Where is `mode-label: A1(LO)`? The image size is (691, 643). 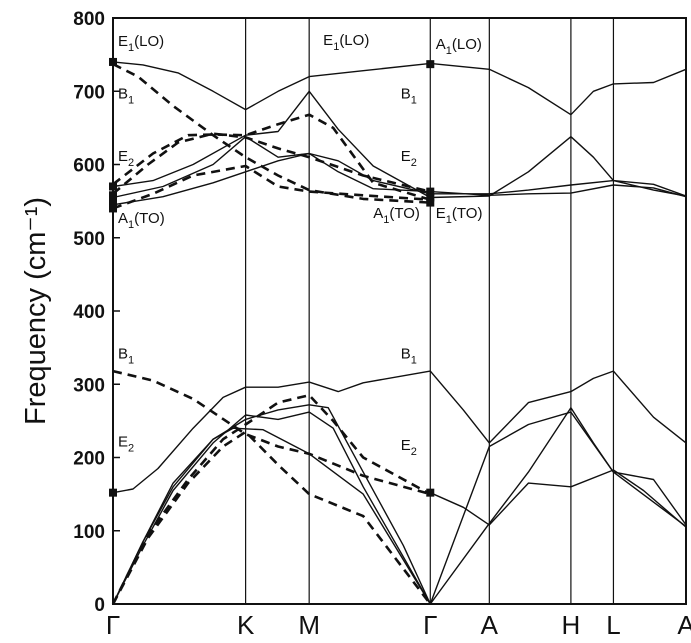
mode-label: A1(LO) is located at coordinates (459, 46).